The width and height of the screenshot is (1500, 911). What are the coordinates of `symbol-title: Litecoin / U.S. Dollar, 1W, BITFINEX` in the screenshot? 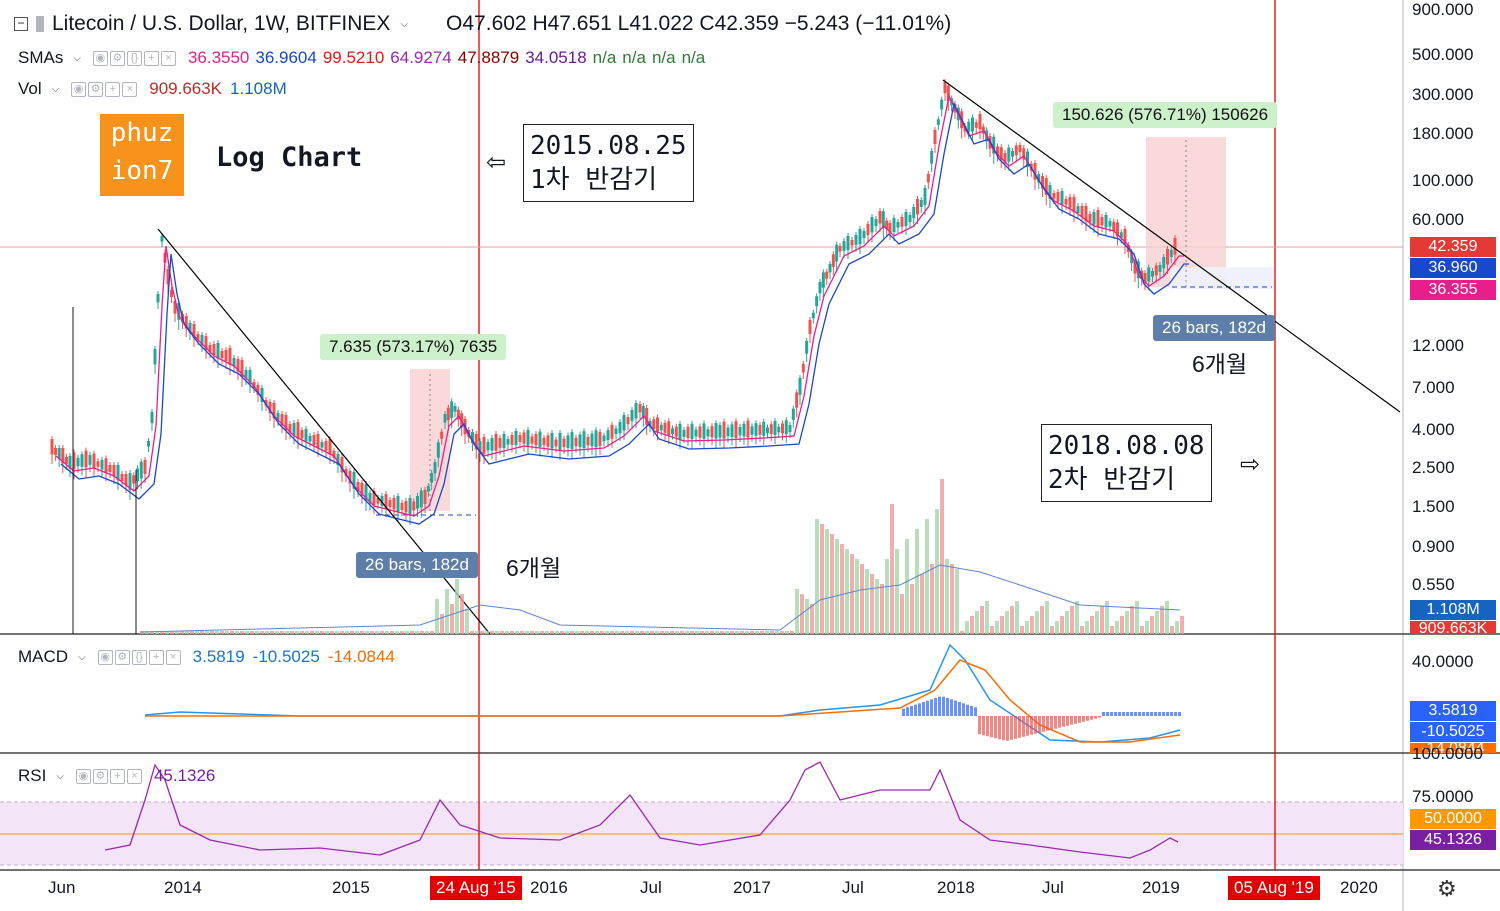 It's located at (221, 23).